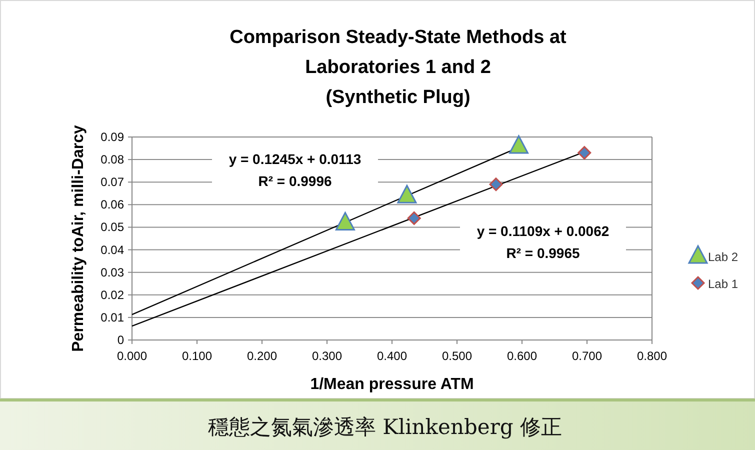  What do you see at coordinates (112, 205) in the screenshot?
I see `y-tick-label: 0.06` at bounding box center [112, 205].